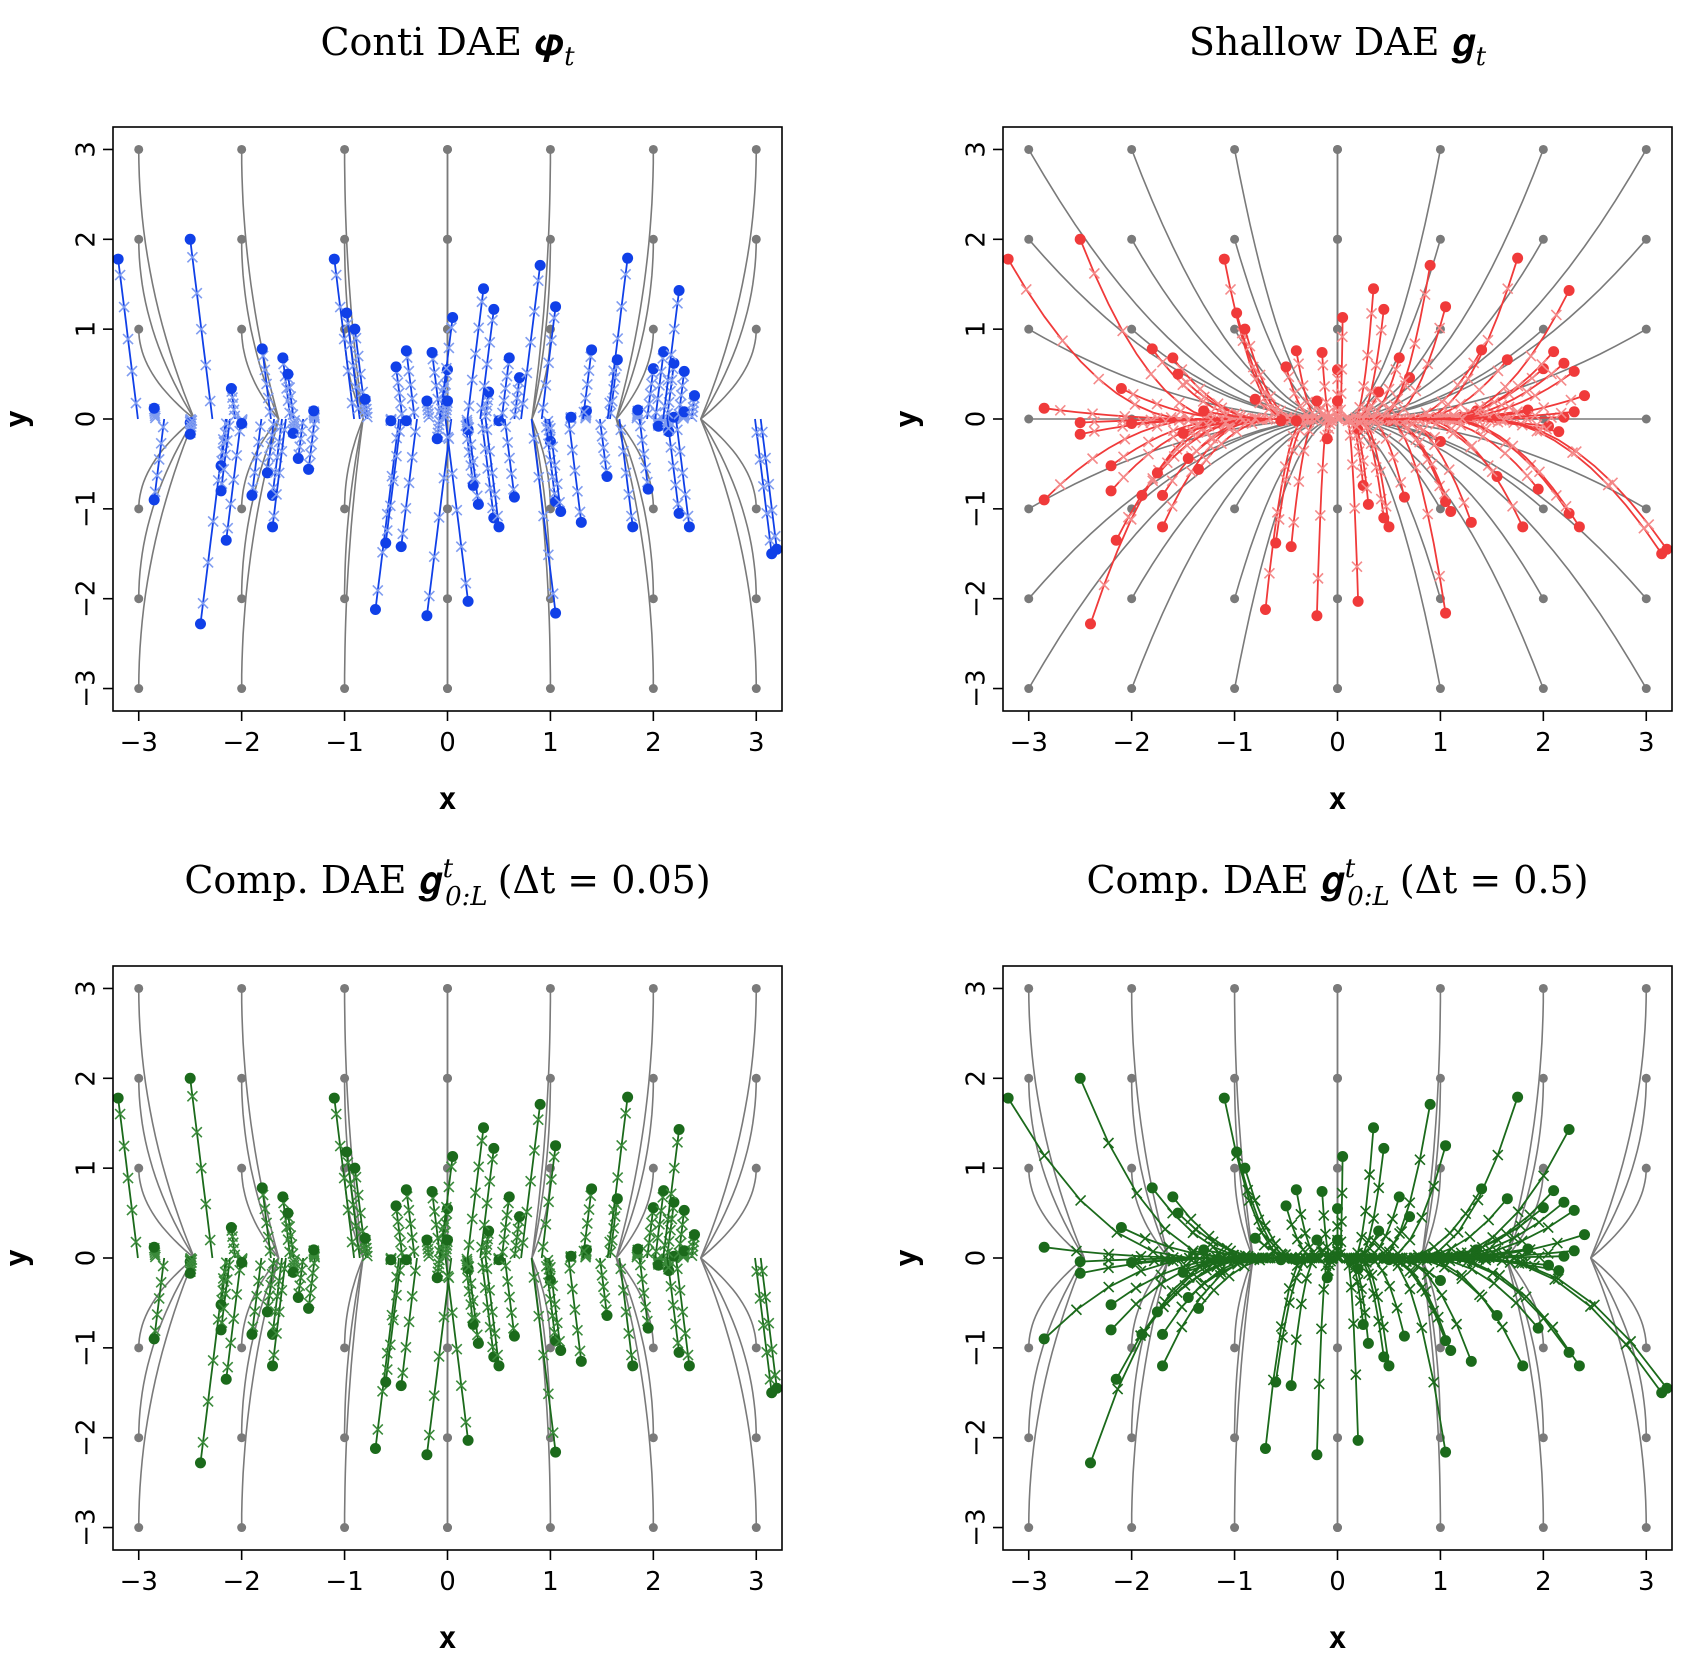  Describe the element at coordinates (977, 688) in the screenshot. I see `y-tick-label: −3` at that location.